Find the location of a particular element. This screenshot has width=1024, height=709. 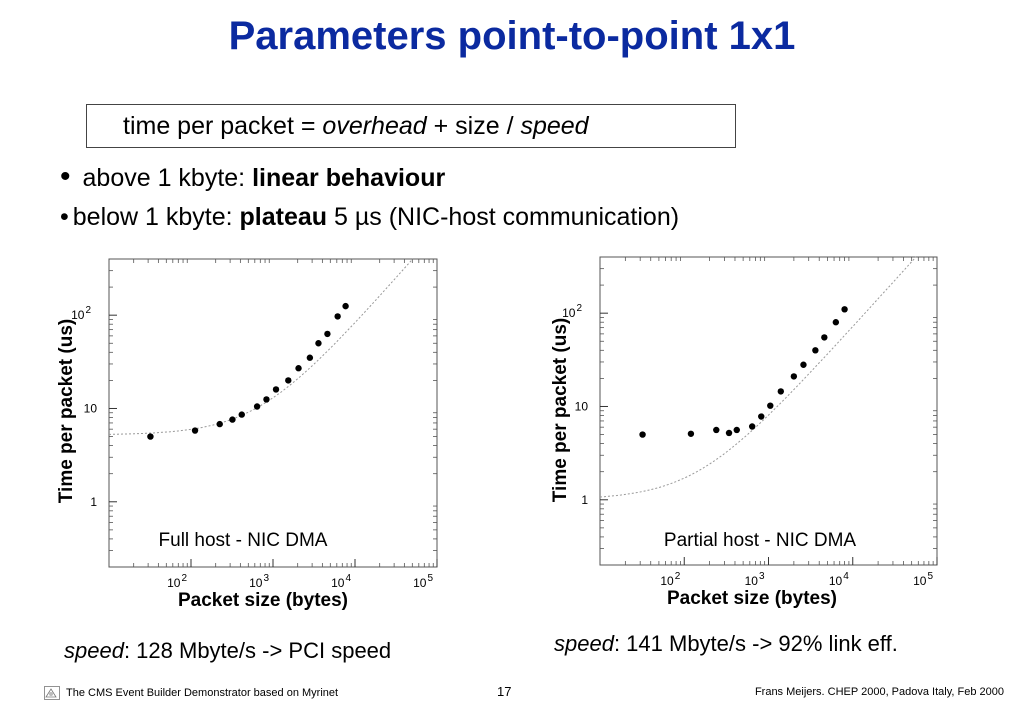

bullet-linear: • above 1 kbyte: linear behaviour is located at coordinates (252, 177).